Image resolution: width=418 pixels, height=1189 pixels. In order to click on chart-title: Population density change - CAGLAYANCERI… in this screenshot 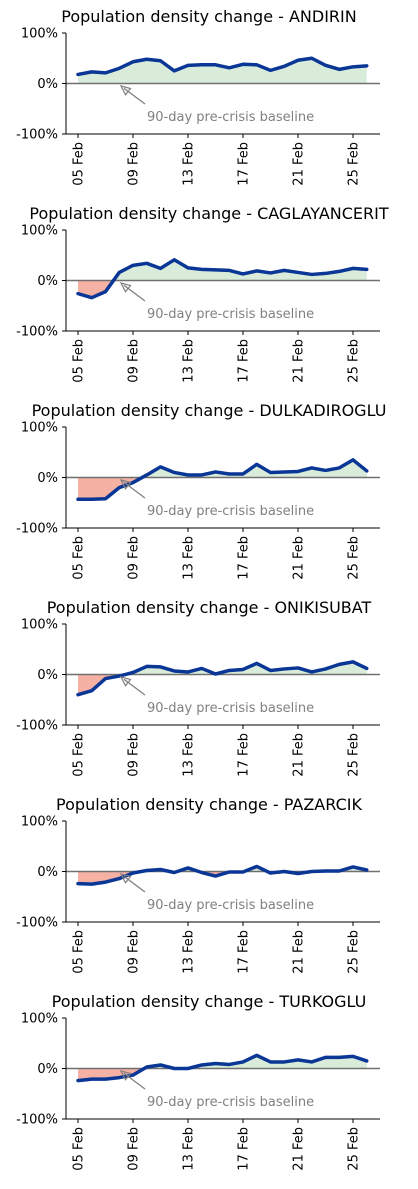, I will do `click(209, 213)`.